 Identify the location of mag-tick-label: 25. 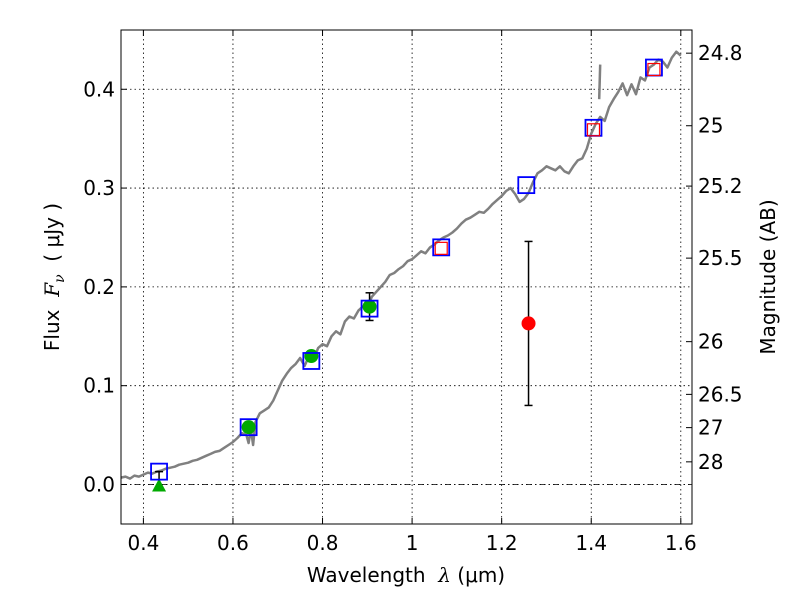
(710, 126).